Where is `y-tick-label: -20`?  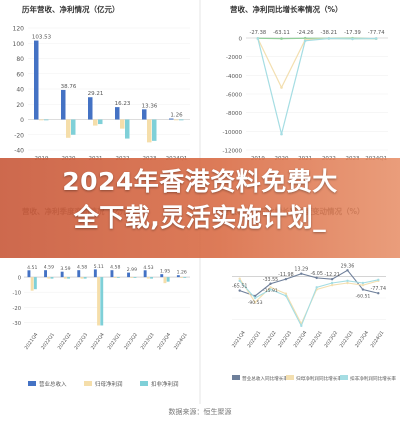
y-tick-label: -20 is located at coordinates (19, 135).